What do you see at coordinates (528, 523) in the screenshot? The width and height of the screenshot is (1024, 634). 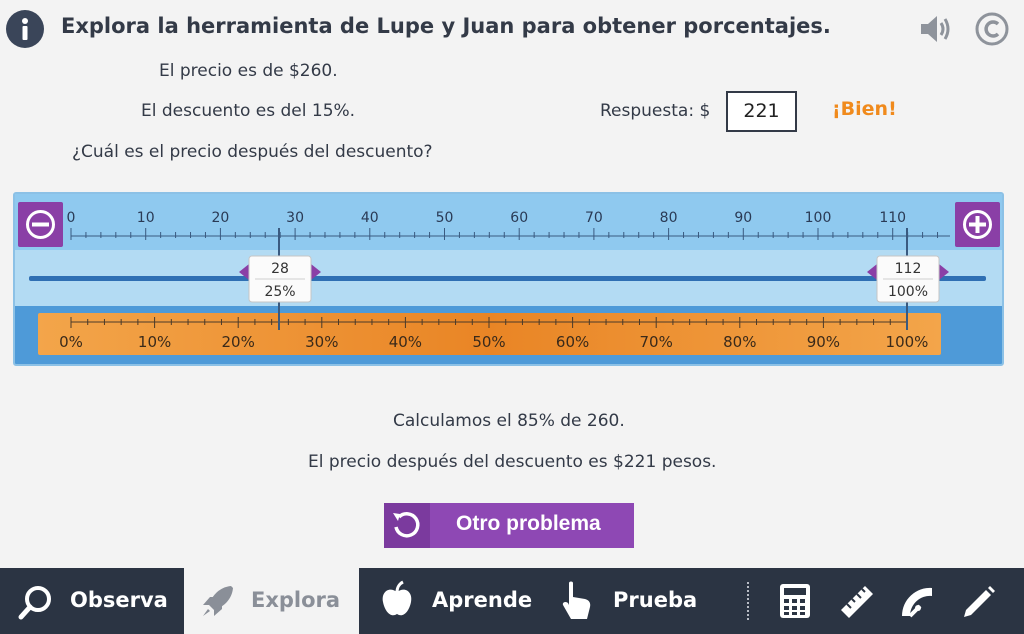 I see `new-problem-label: Otro problema` at bounding box center [528, 523].